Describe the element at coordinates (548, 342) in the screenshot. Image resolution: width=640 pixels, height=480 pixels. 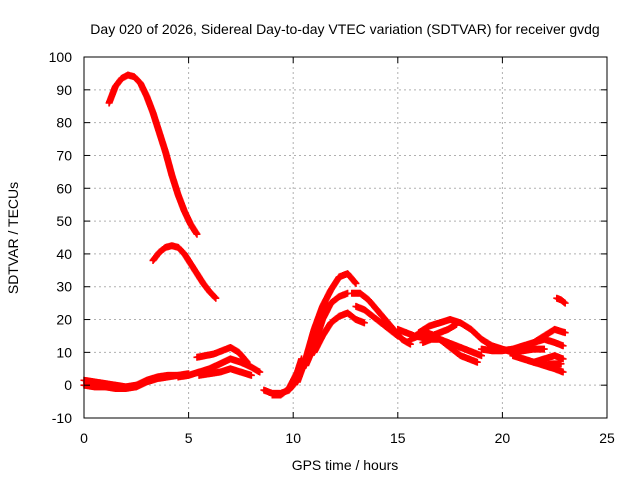
I see `series-arc-22h-d` at that location.